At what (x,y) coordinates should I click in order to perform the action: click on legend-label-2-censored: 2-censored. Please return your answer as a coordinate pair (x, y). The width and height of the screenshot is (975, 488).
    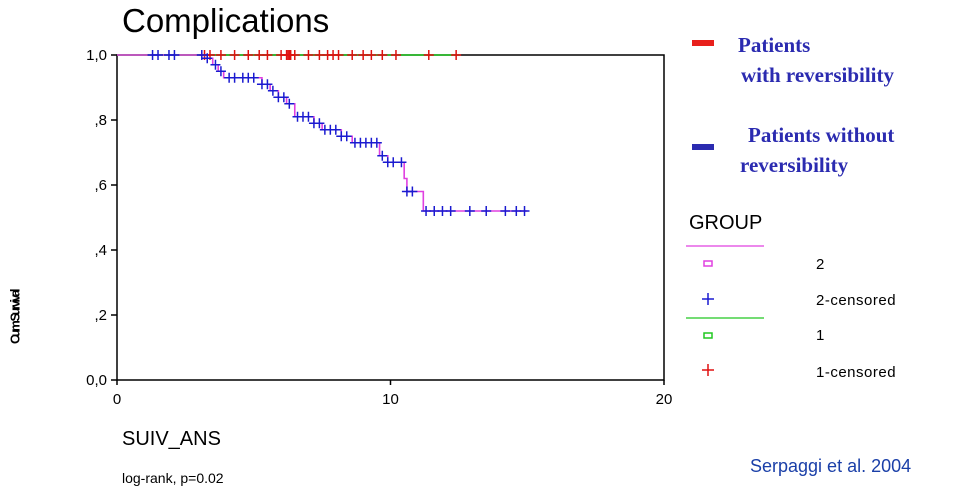
    Looking at the image, I should click on (856, 300).